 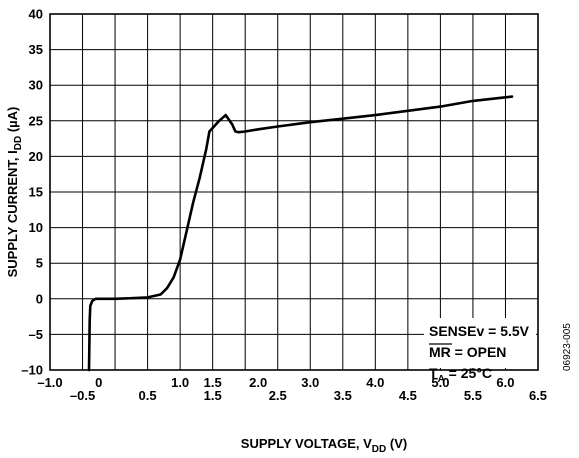 What do you see at coordinates (473, 395) in the screenshot?
I see `x-tick-label: 5.5` at bounding box center [473, 395].